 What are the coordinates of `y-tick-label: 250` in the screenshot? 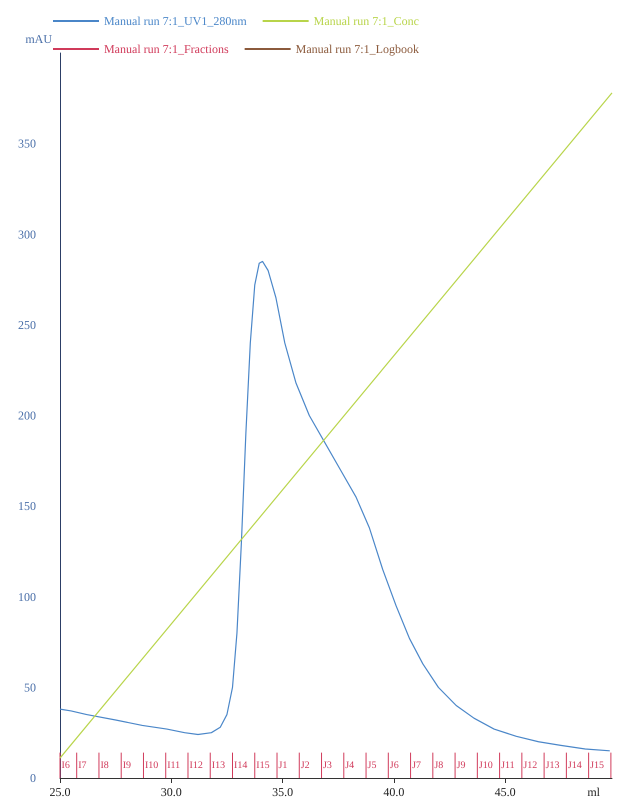 It's located at (27, 325).